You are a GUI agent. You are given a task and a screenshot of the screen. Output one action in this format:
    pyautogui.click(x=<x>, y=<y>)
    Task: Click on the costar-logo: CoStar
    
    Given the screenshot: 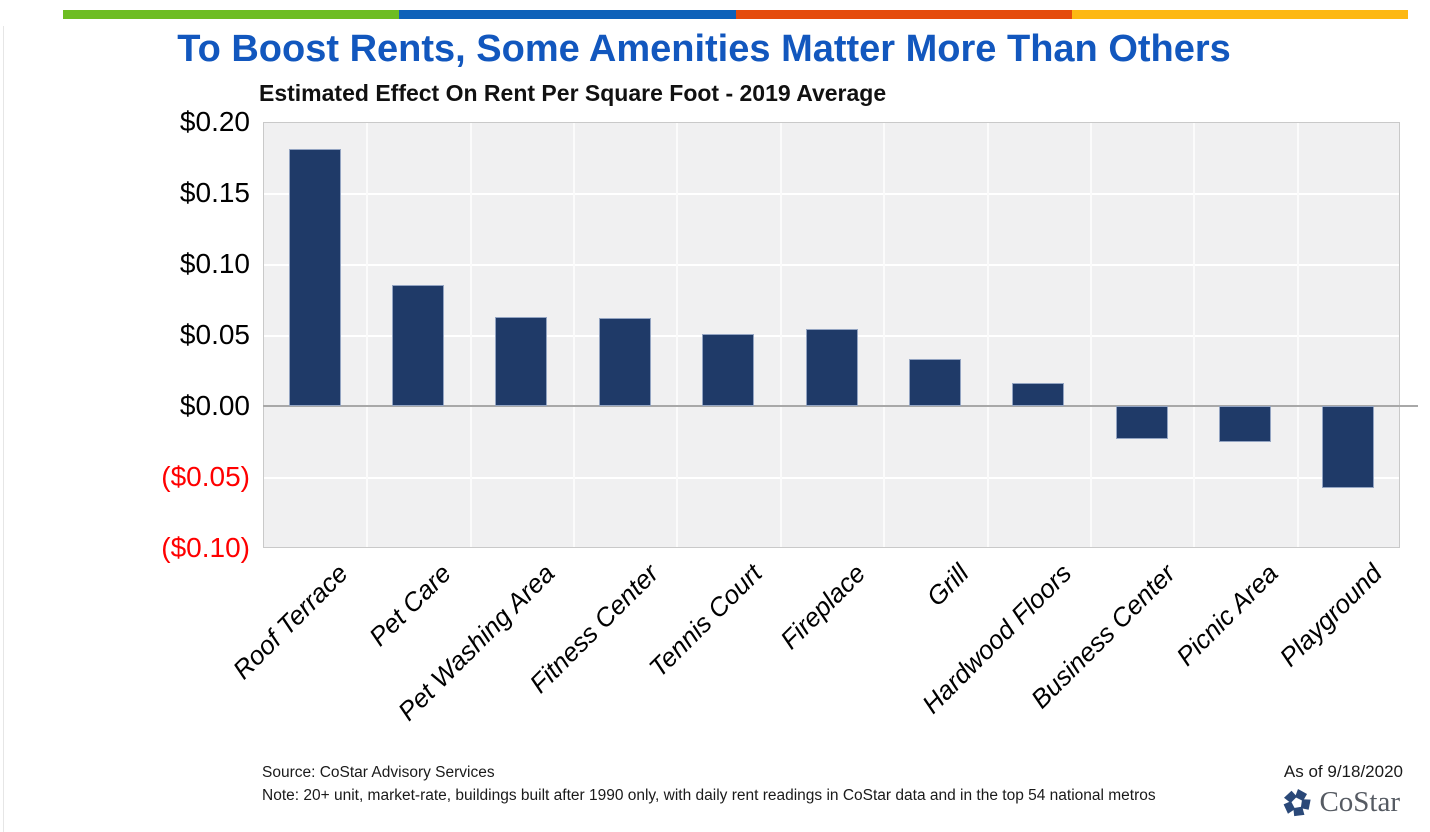 What is the action you would take?
    pyautogui.click(x=1340, y=802)
    